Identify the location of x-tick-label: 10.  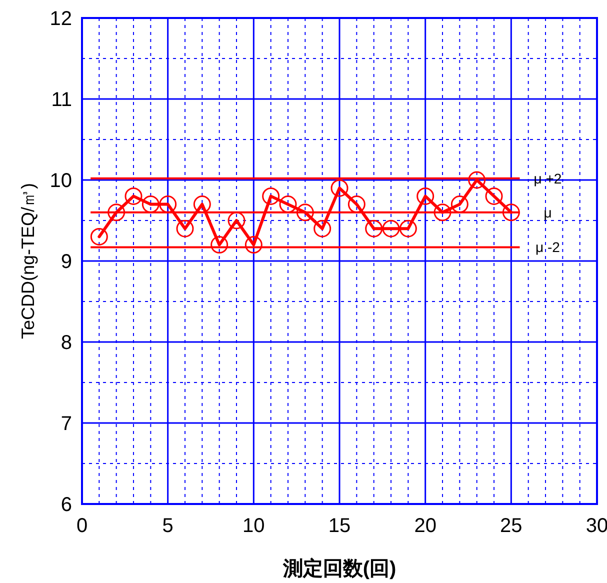
(253, 526).